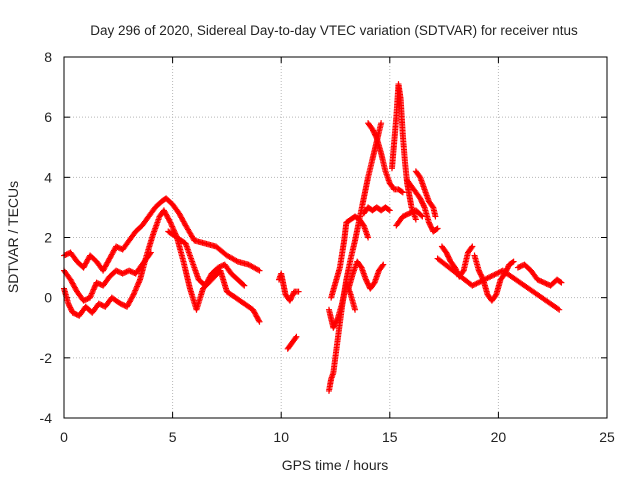 Image resolution: width=640 pixels, height=480 pixels. Describe the element at coordinates (335, 465) in the screenshot. I see `x-axis-label: GPS time / hours` at that location.